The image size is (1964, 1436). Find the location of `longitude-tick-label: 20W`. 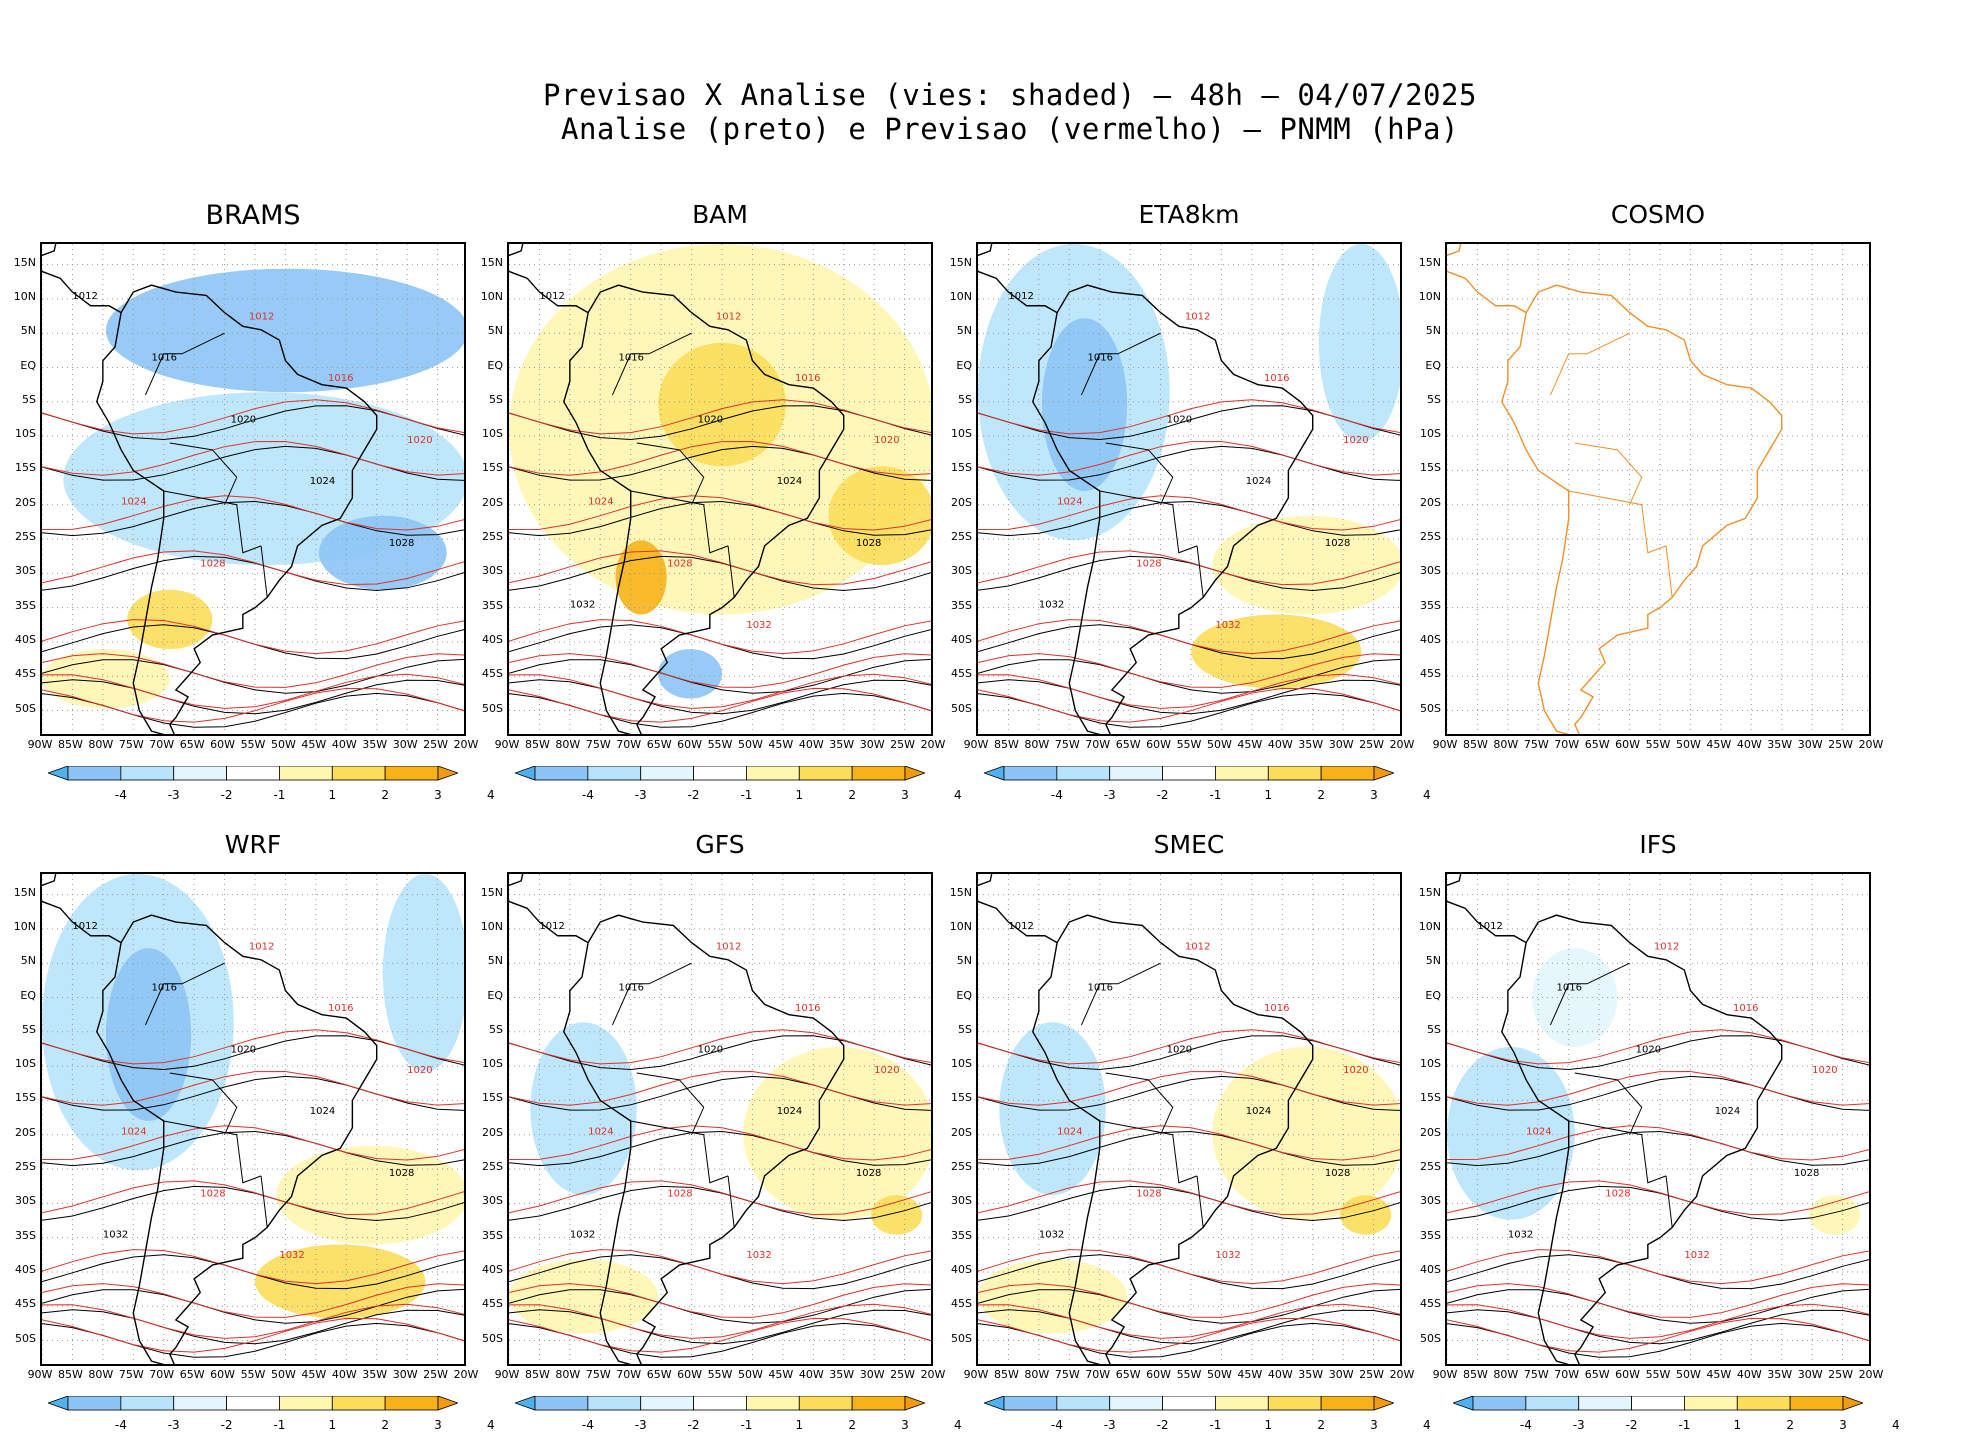

longitude-tick-label: 20W is located at coordinates (1871, 1374).